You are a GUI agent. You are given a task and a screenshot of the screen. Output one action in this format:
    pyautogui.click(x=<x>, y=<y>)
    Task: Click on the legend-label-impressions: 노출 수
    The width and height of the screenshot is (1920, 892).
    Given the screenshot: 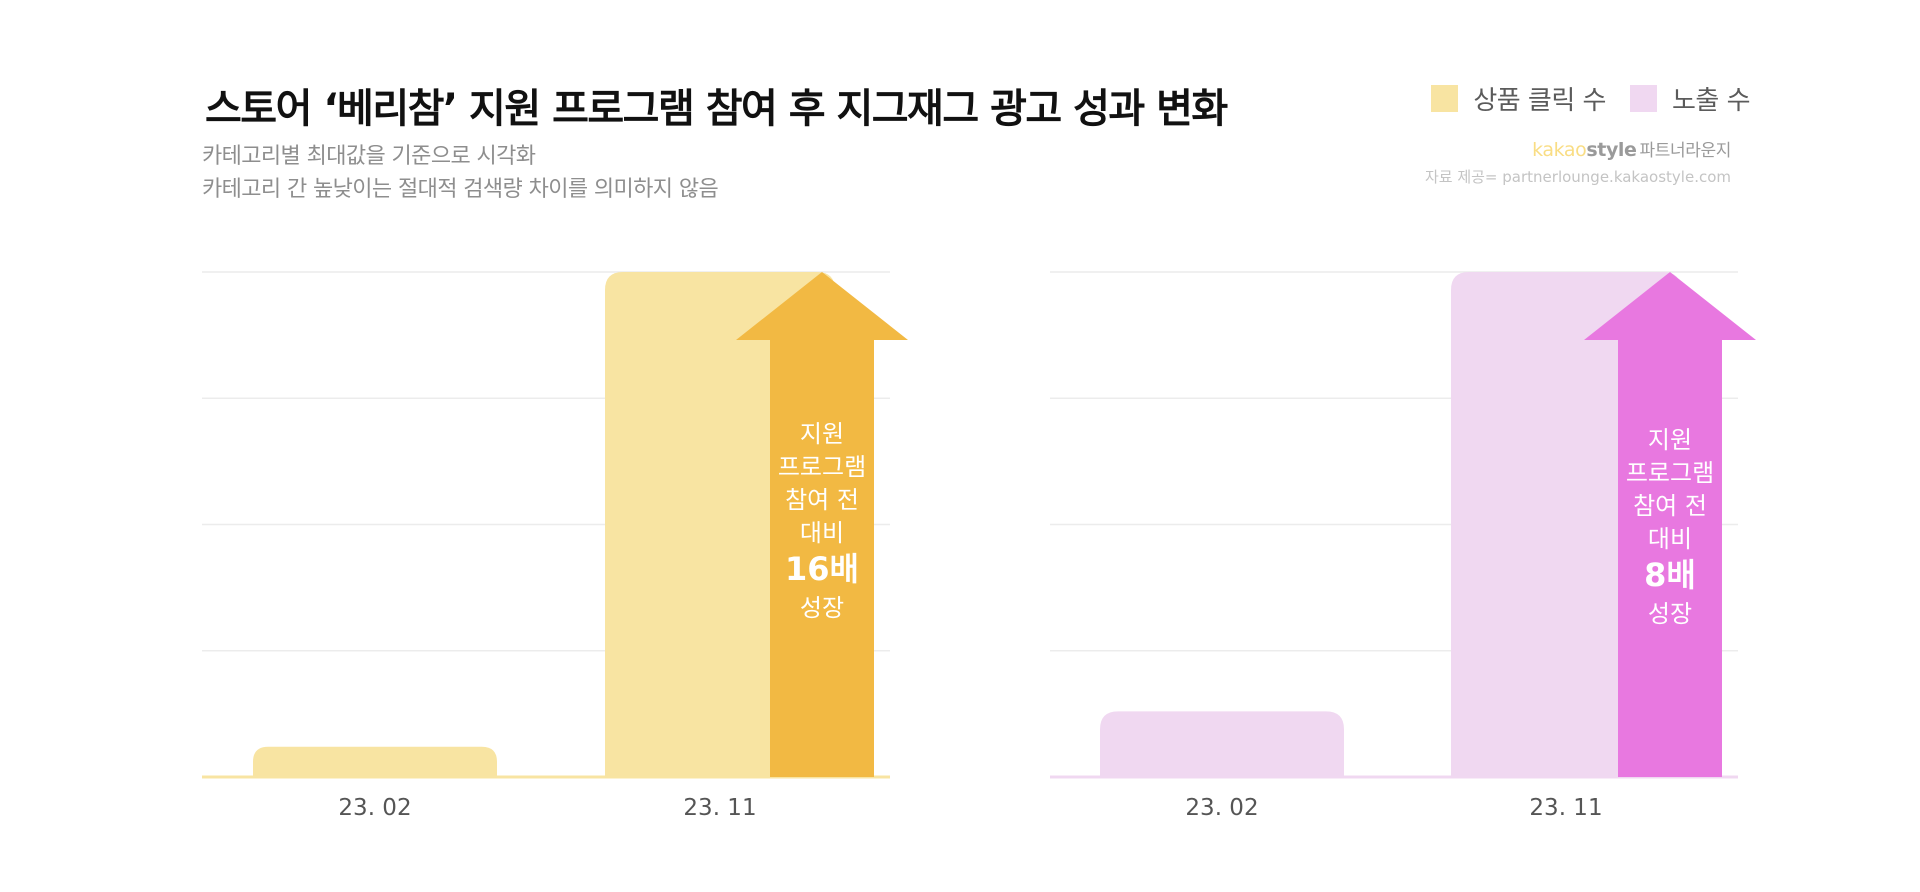 What is the action you would take?
    pyautogui.click(x=1711, y=101)
    